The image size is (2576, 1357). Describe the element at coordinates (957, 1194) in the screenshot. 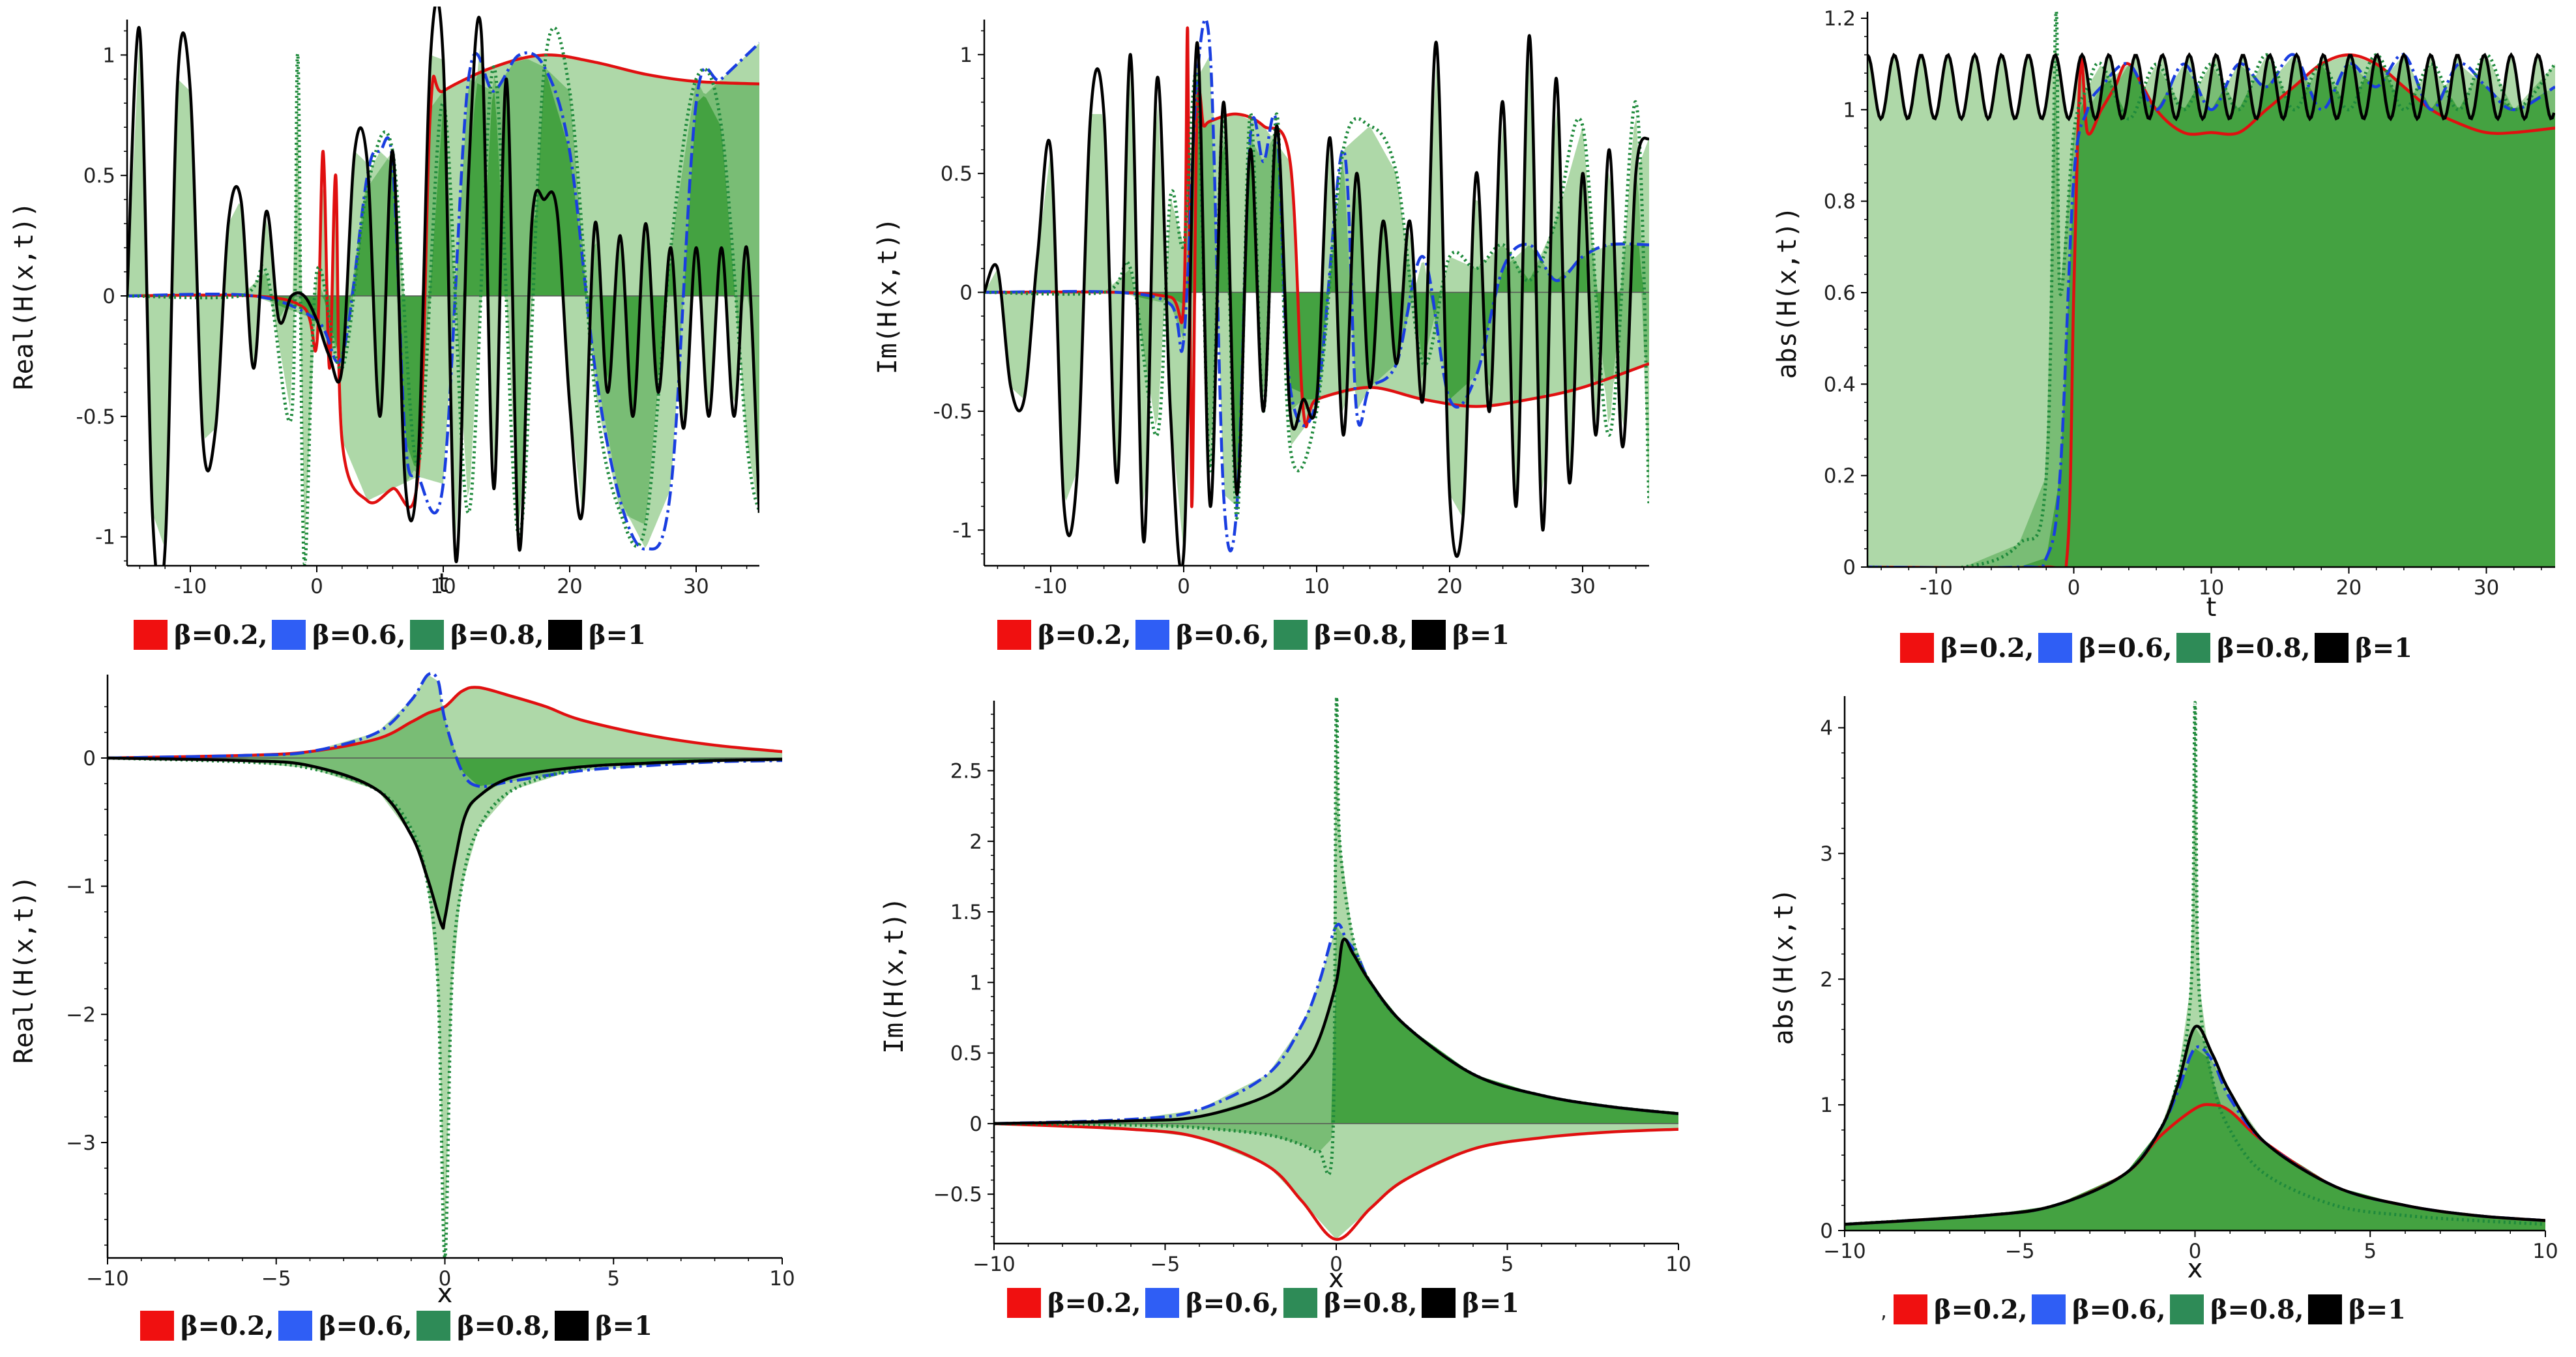

I see `y-tick-label: −0.5` at that location.